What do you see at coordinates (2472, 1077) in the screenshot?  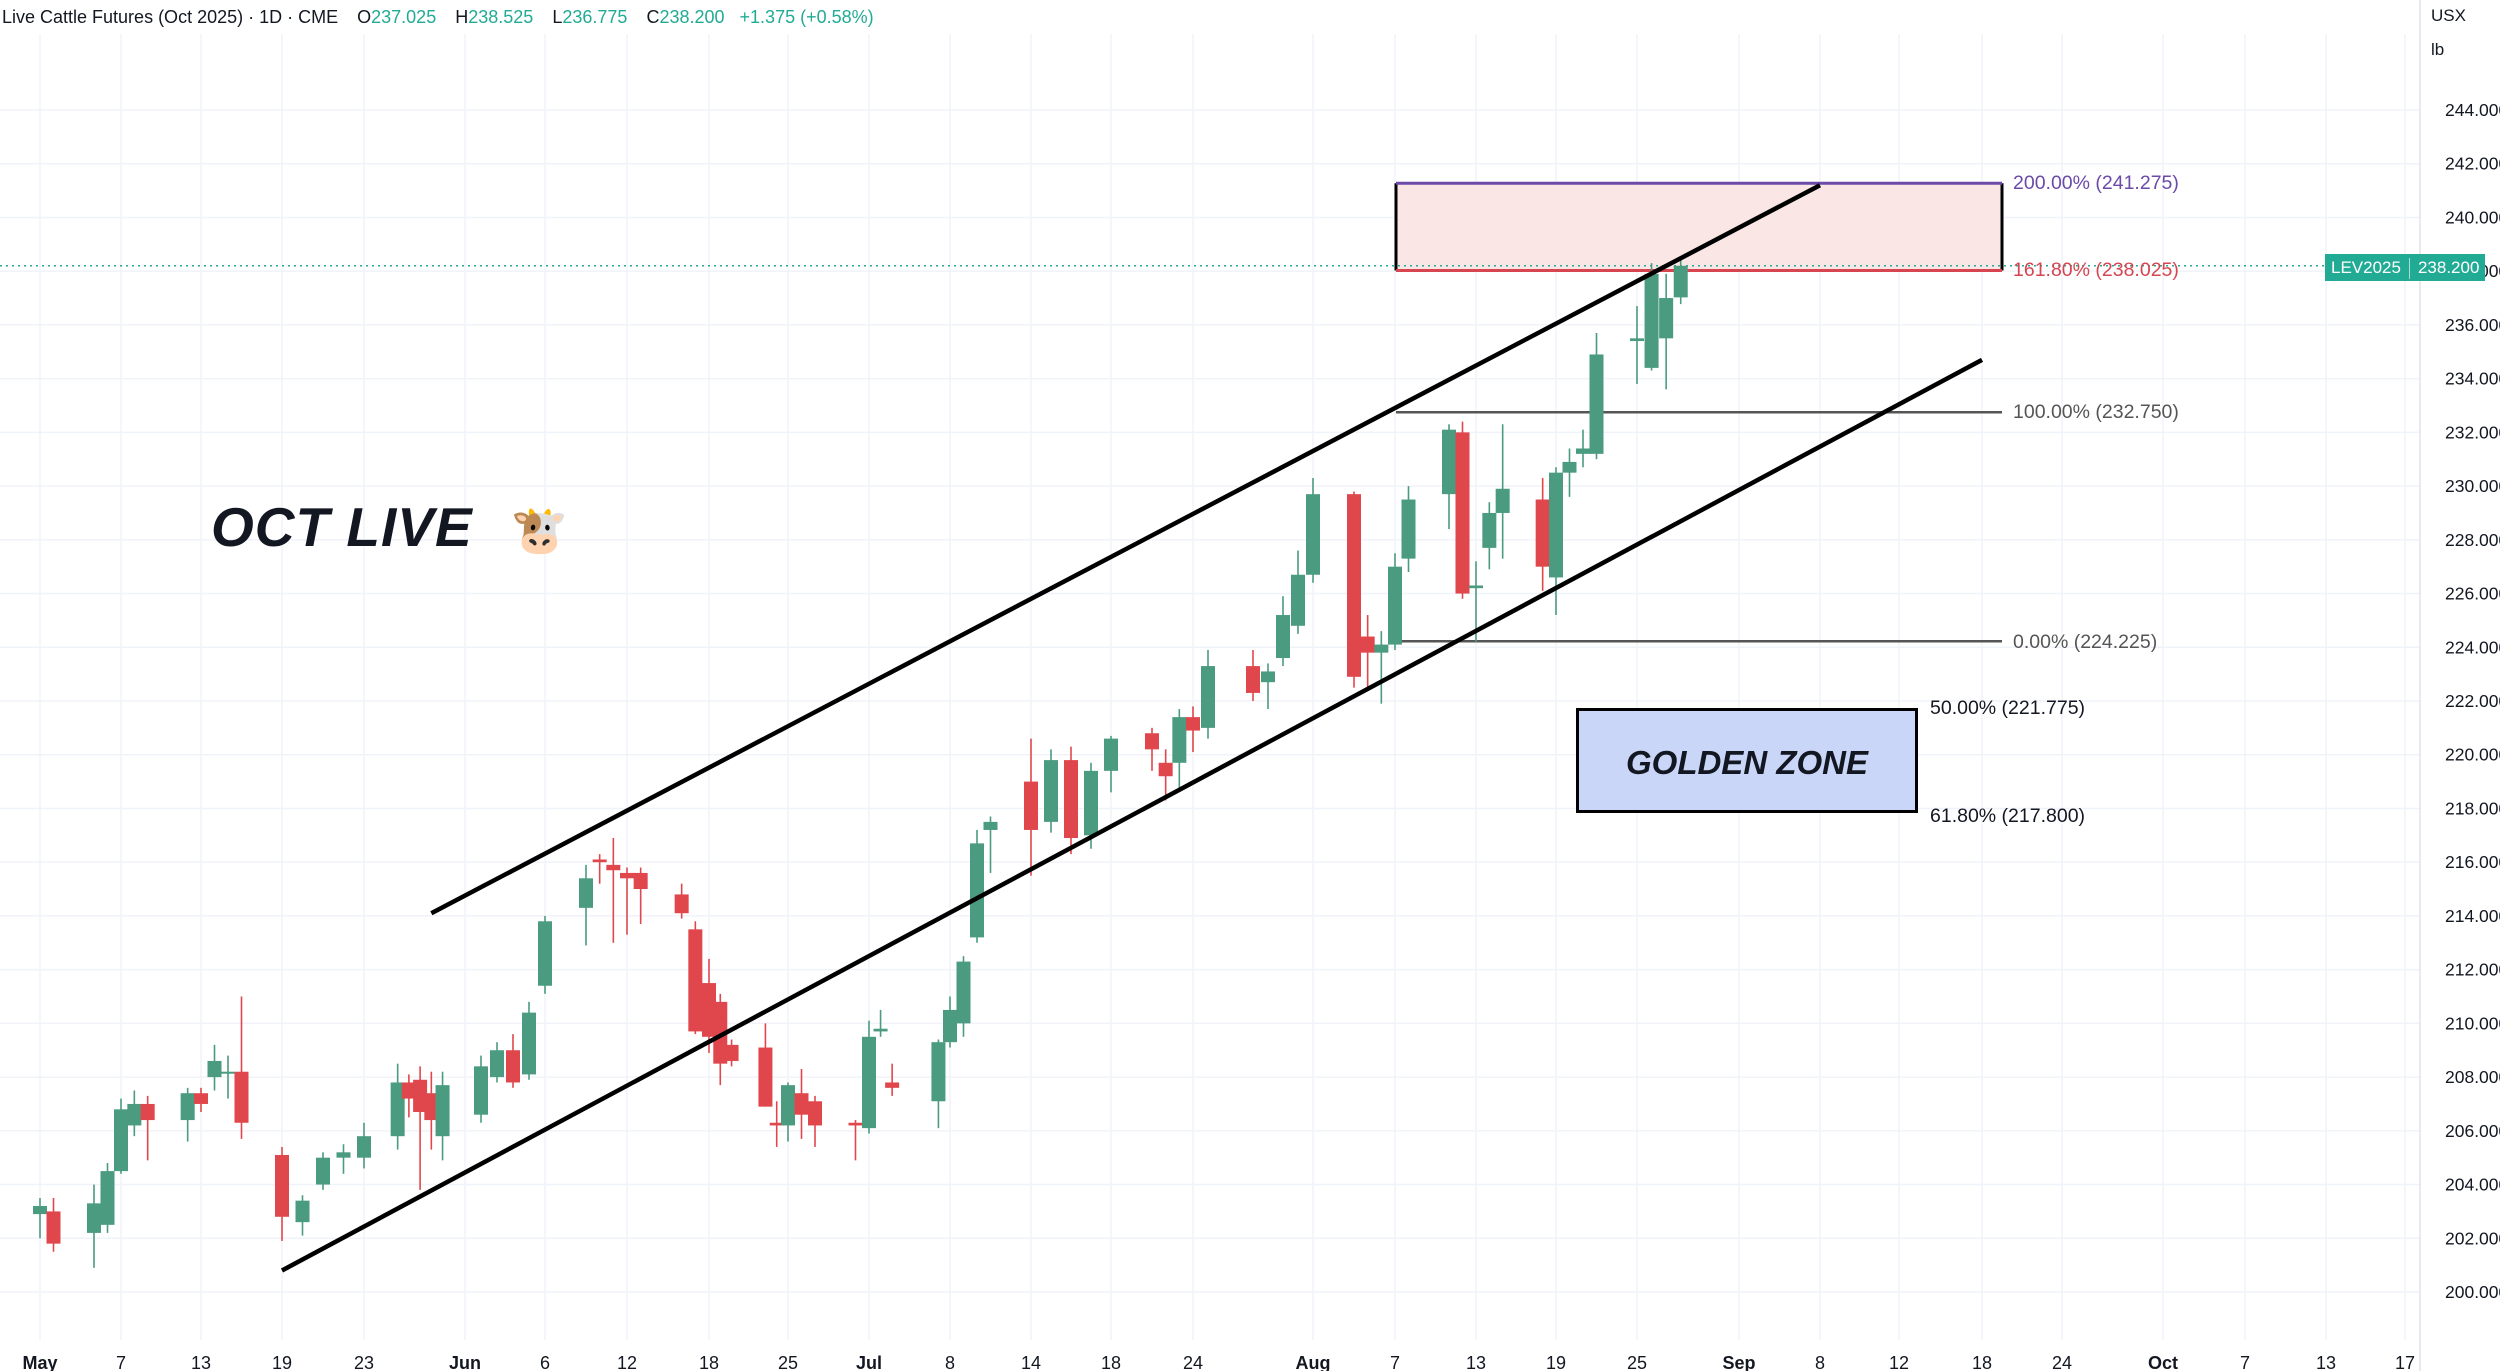 I see `price-tick-label: 208.000` at bounding box center [2472, 1077].